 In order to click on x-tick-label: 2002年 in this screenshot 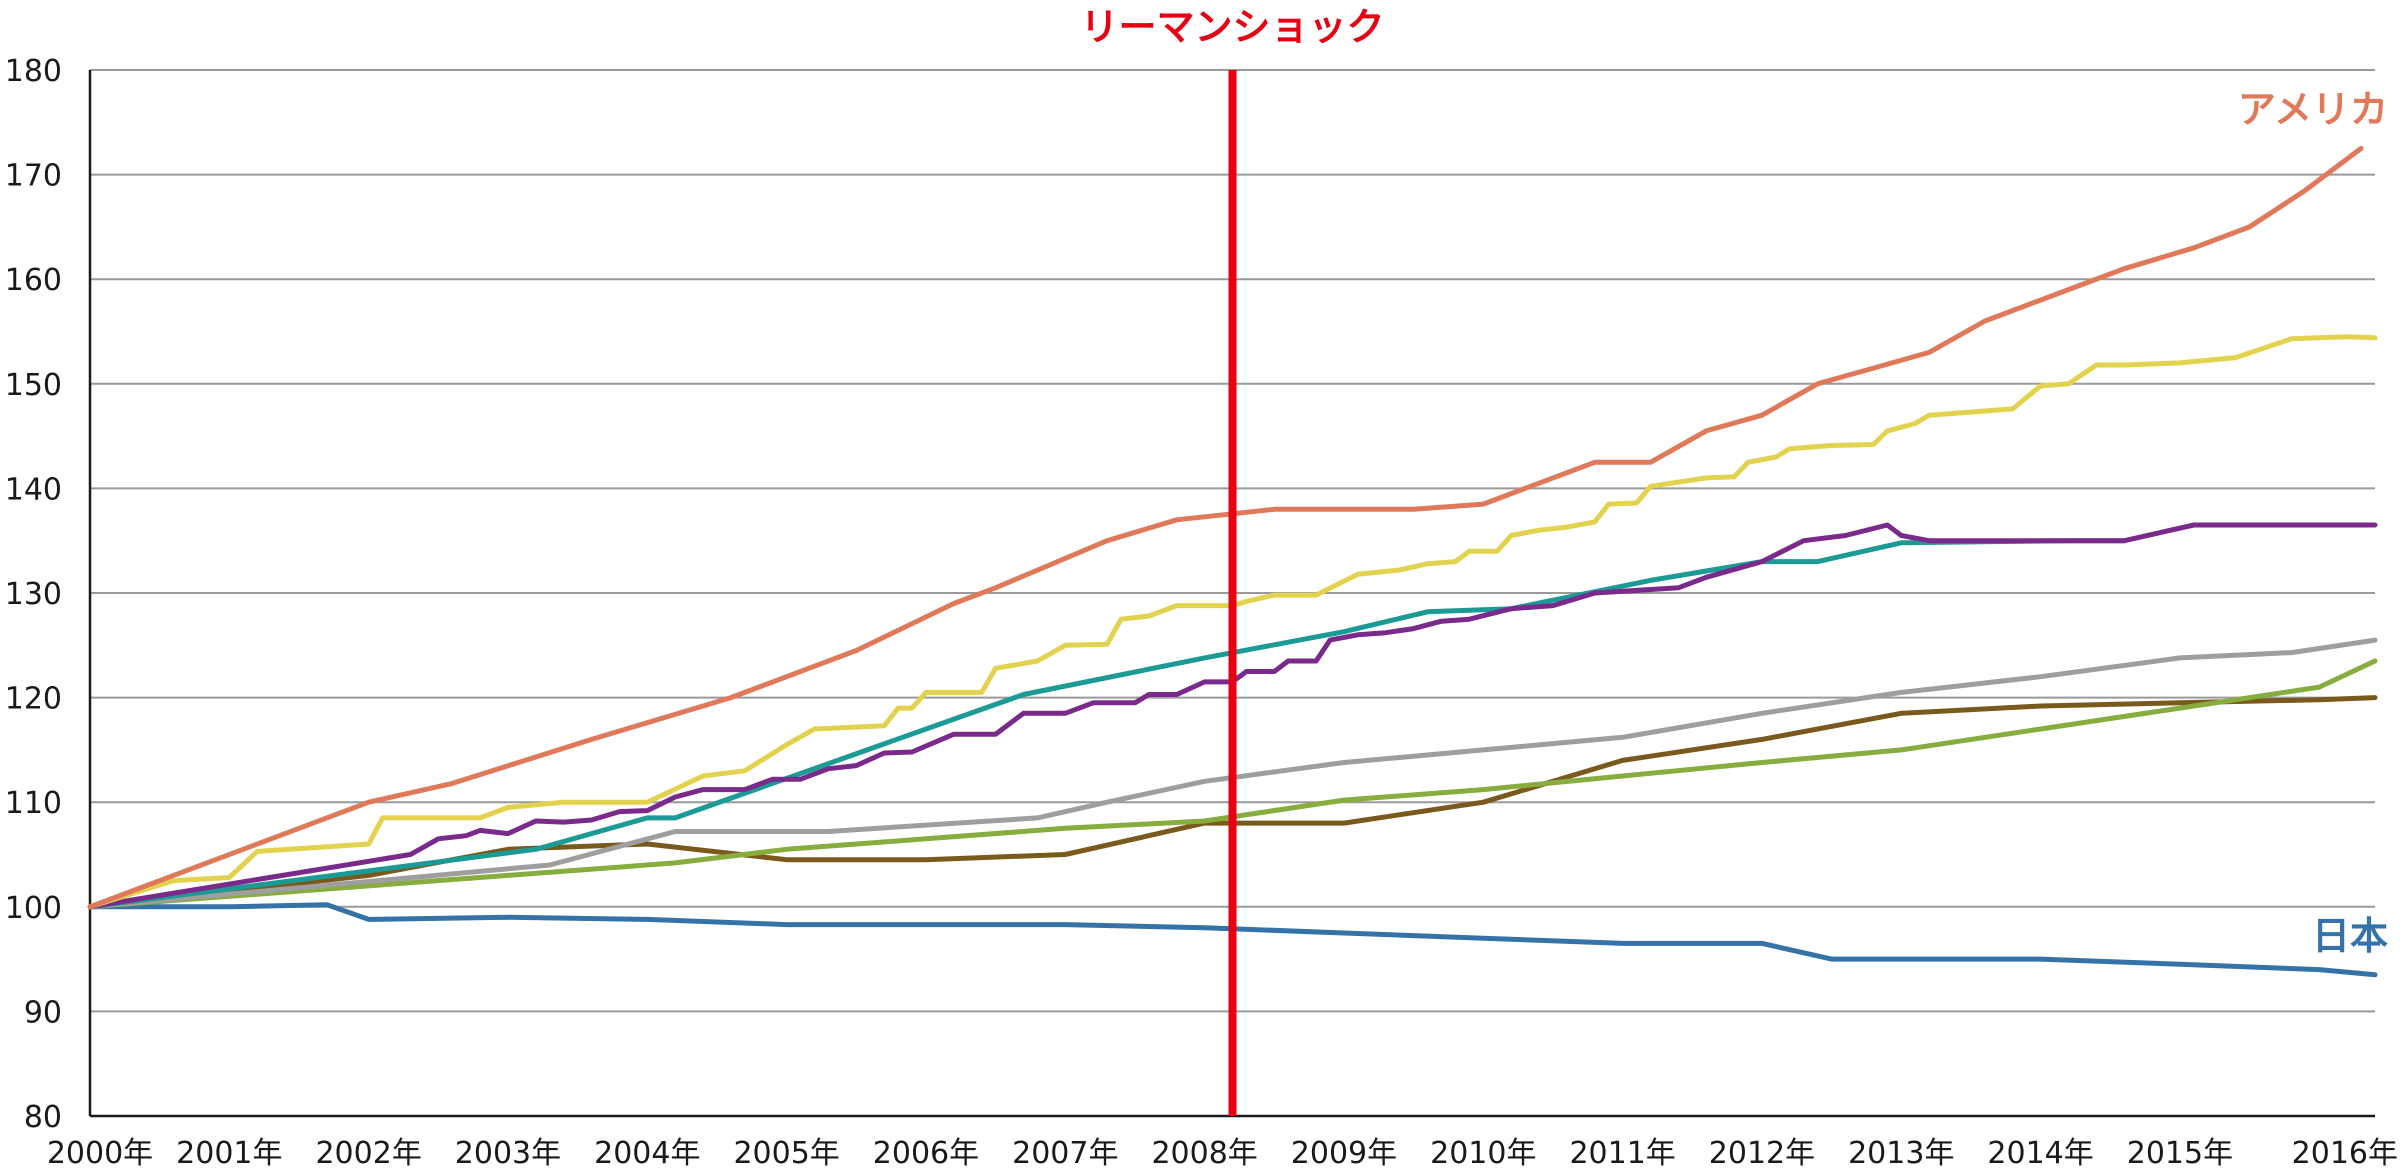, I will do `click(368, 1153)`.